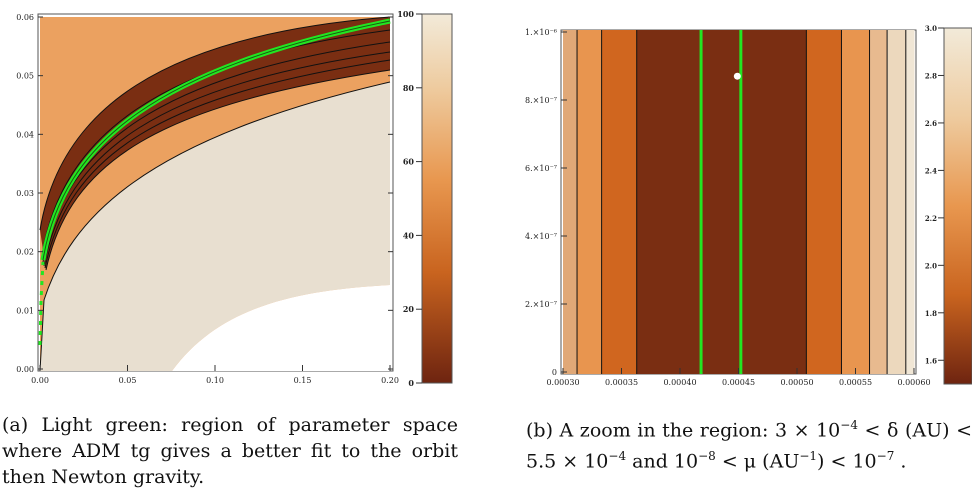 The image size is (972, 501). Describe the element at coordinates (25, 252) in the screenshot. I see `y-tick-label: 0.02` at that location.